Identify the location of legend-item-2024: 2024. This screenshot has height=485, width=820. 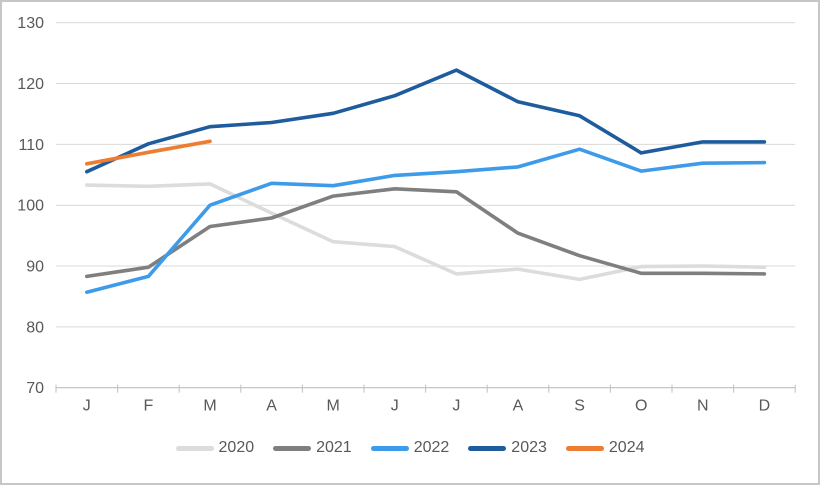
(605, 447).